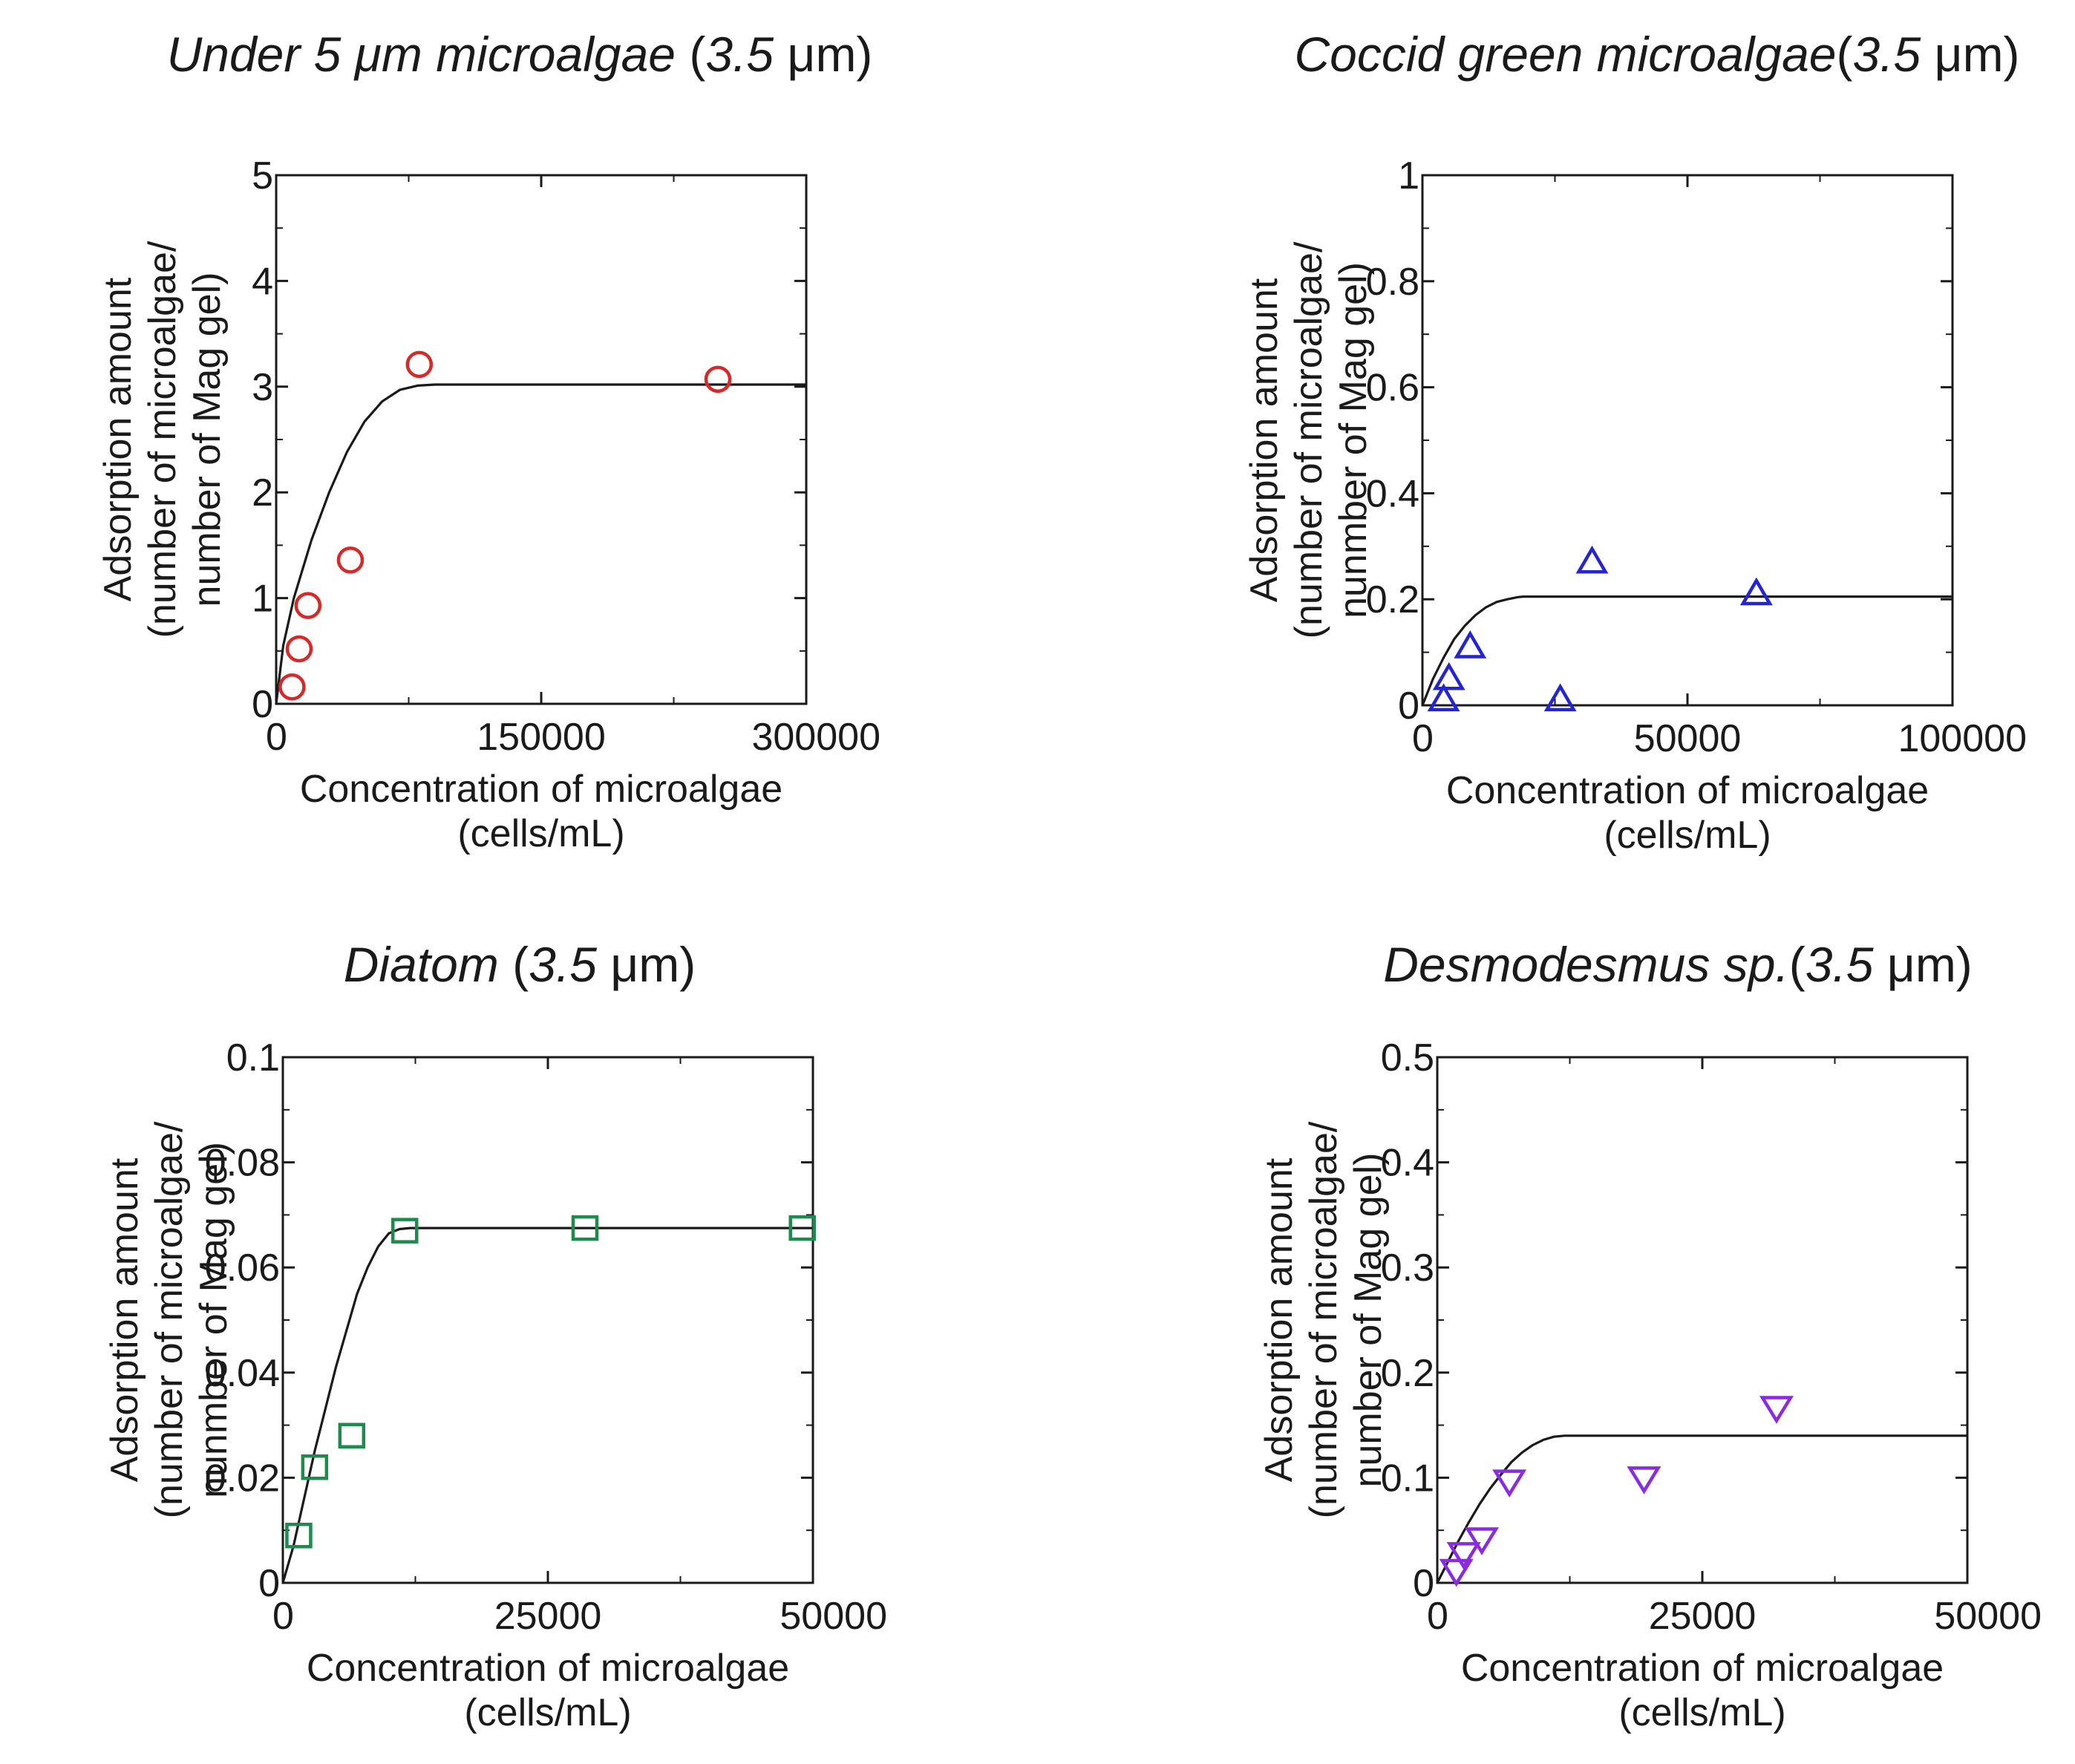  I want to click on y-tick-label: 4, so click(262, 281).